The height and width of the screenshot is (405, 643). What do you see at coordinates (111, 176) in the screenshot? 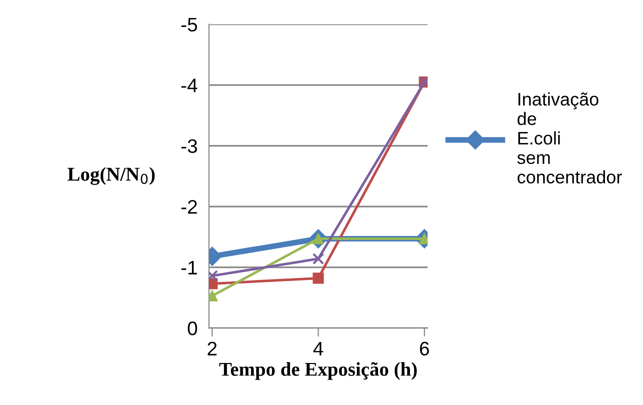
I see `y-axis-title: Log(N/N$_{0}$)` at bounding box center [111, 176].